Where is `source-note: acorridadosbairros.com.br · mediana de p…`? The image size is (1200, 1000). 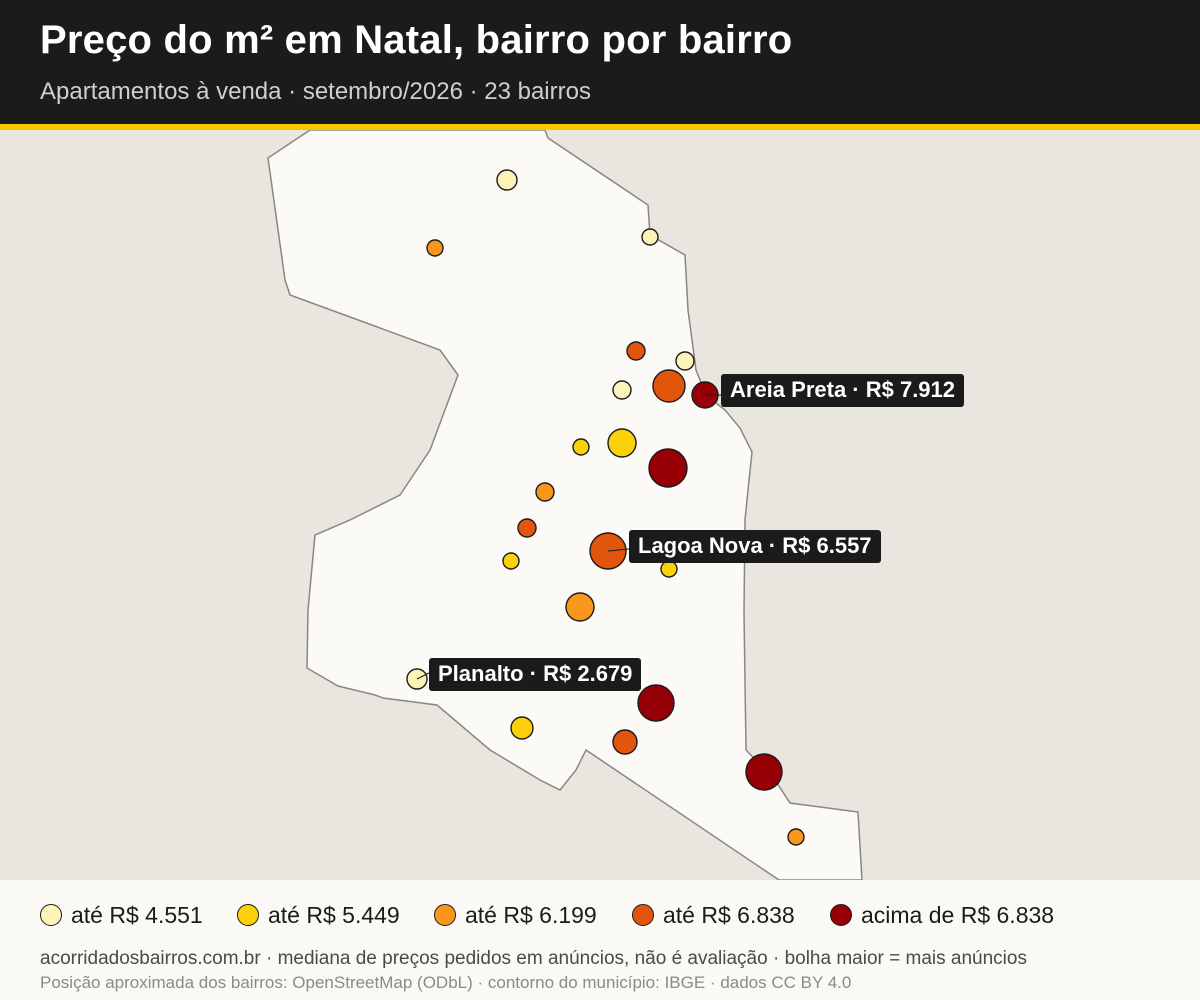
source-note: acorridadosbairros.com.br · mediana de p… is located at coordinates (533, 958).